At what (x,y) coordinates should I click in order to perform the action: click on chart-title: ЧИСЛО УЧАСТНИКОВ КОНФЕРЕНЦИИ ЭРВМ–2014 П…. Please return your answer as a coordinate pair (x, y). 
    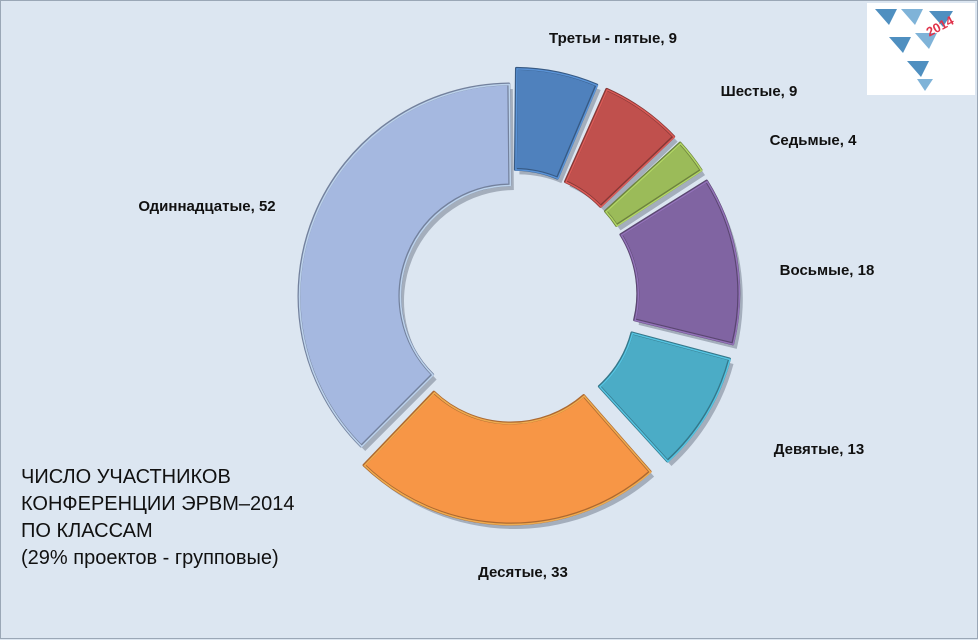
    Looking at the image, I should click on (158, 518).